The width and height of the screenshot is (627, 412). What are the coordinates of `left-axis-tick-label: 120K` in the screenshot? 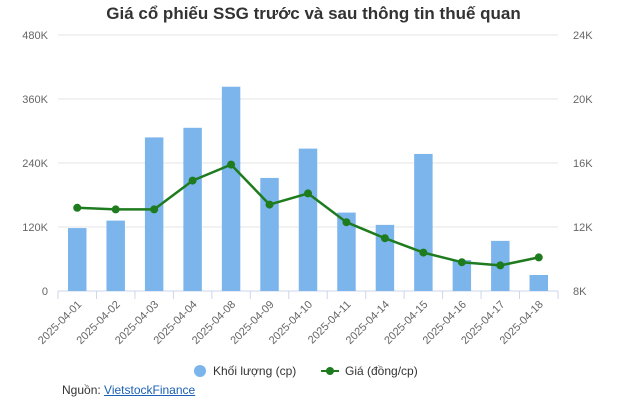 It's located at (35, 228).